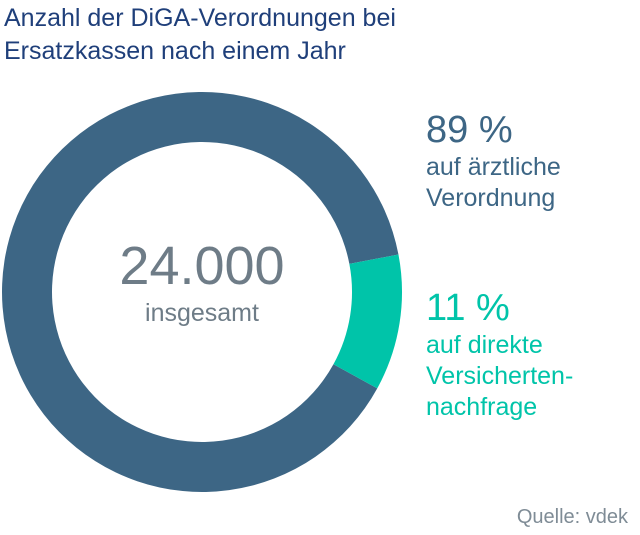 This screenshot has height=535, width=640. What do you see at coordinates (202, 266) in the screenshot?
I see `total-value: 24.000` at bounding box center [202, 266].